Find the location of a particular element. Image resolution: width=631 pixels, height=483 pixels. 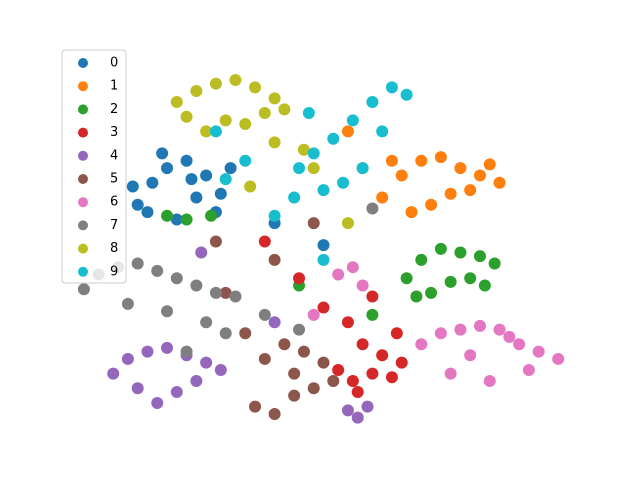

legend-label: 4 is located at coordinates (114, 155).